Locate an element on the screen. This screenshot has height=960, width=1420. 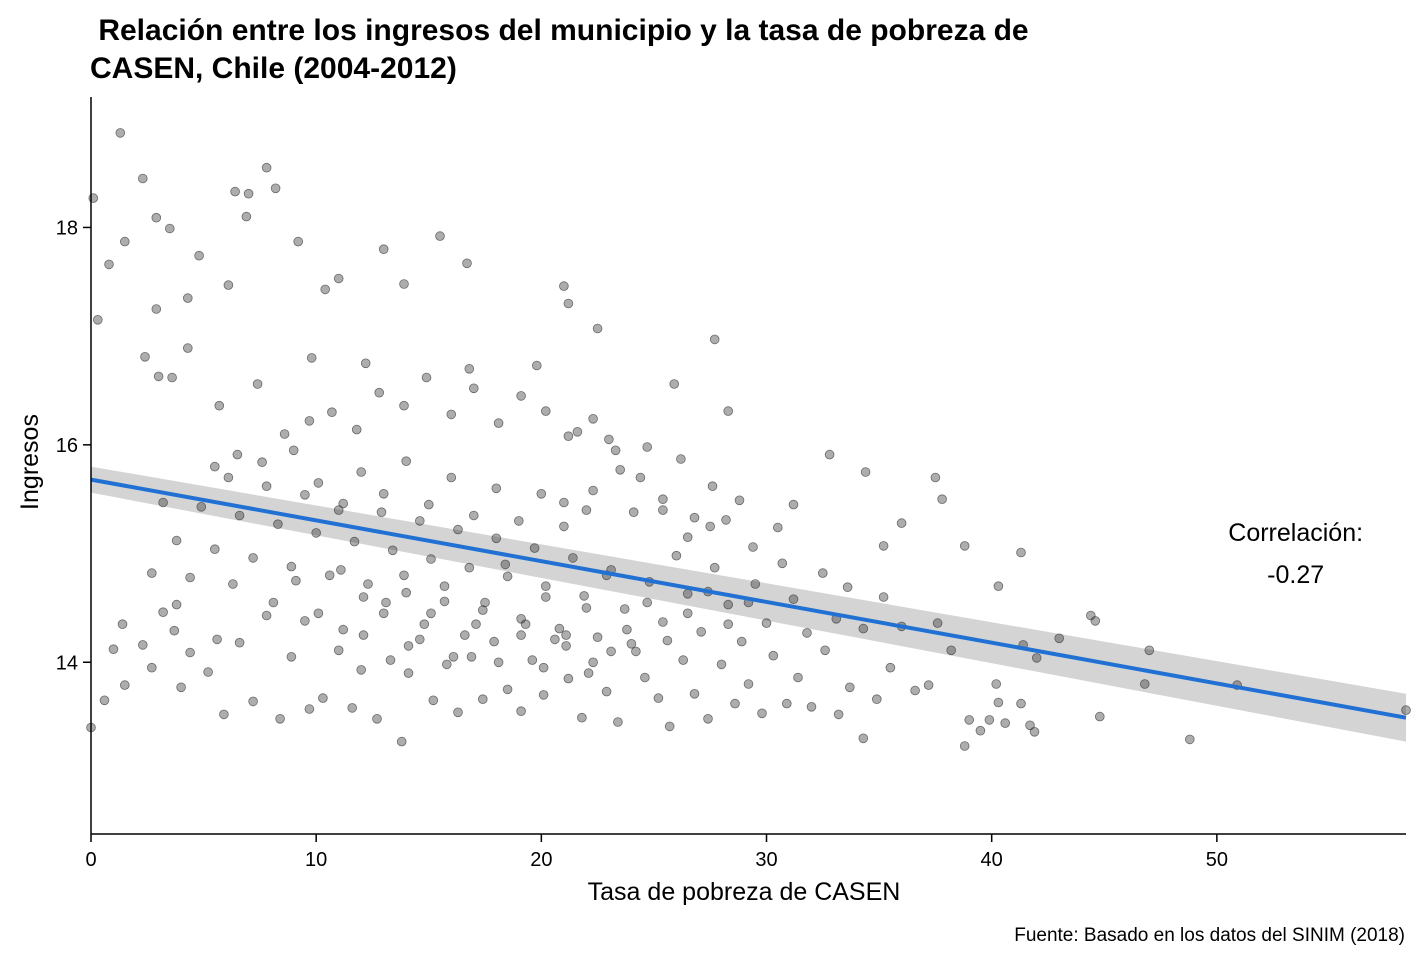
y-axis-ticks: 14 16 18 is located at coordinates (73, 445).